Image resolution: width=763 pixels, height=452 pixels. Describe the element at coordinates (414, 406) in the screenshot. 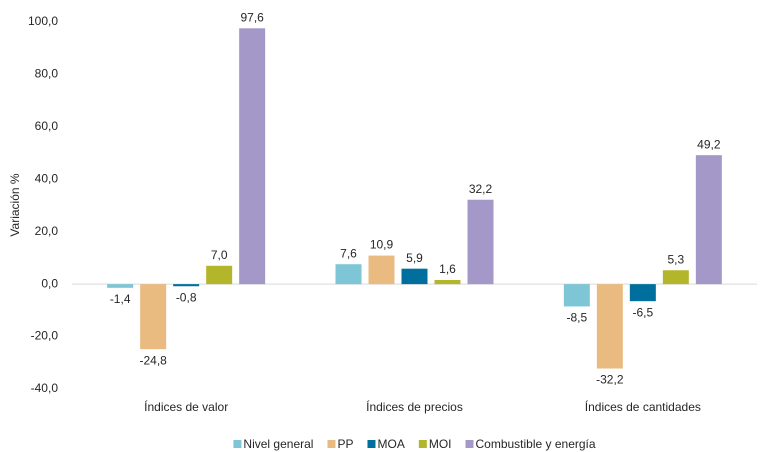

I see `x-tick-label: Índices de precios` at that location.